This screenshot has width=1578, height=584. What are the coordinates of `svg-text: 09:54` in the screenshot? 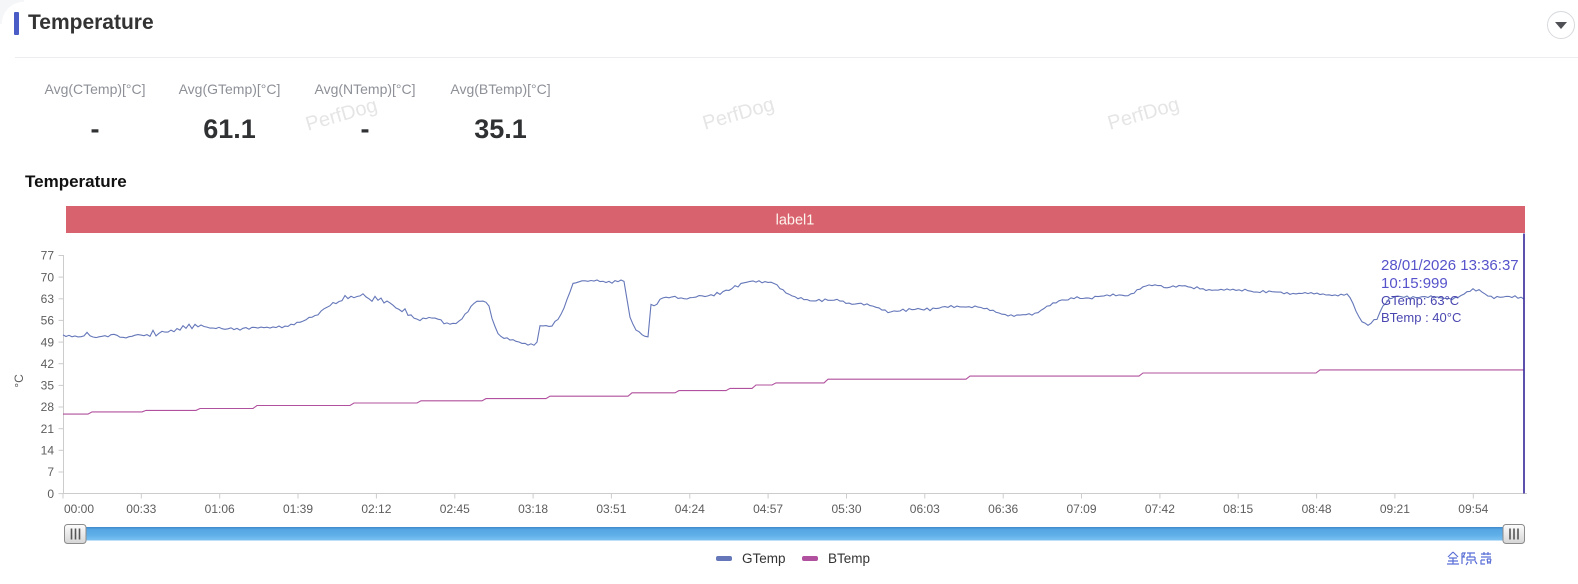 It's located at (1473, 509).